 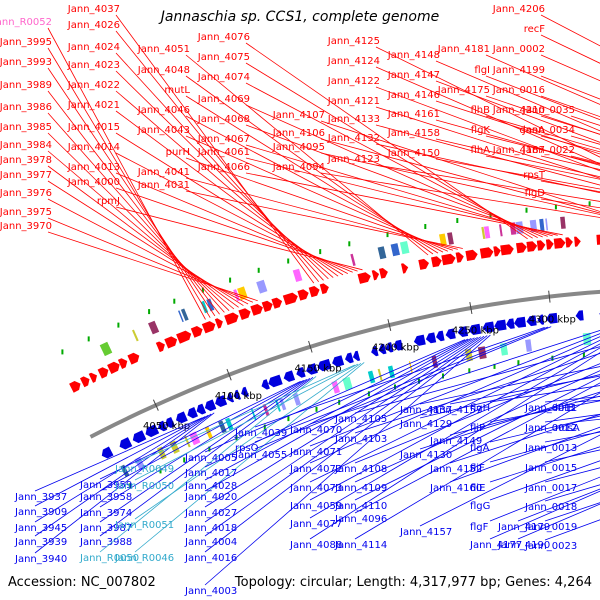 What do you see at coordinates (298, 147) in the screenshot?
I see `top-gene-label: Jann_4095` at bounding box center [298, 147].